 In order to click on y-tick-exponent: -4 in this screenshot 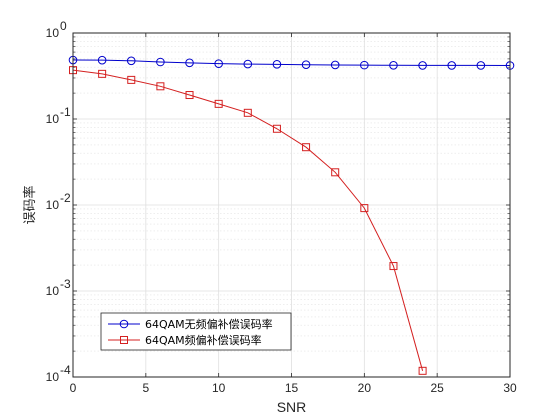, I will do `click(65, 370)`.